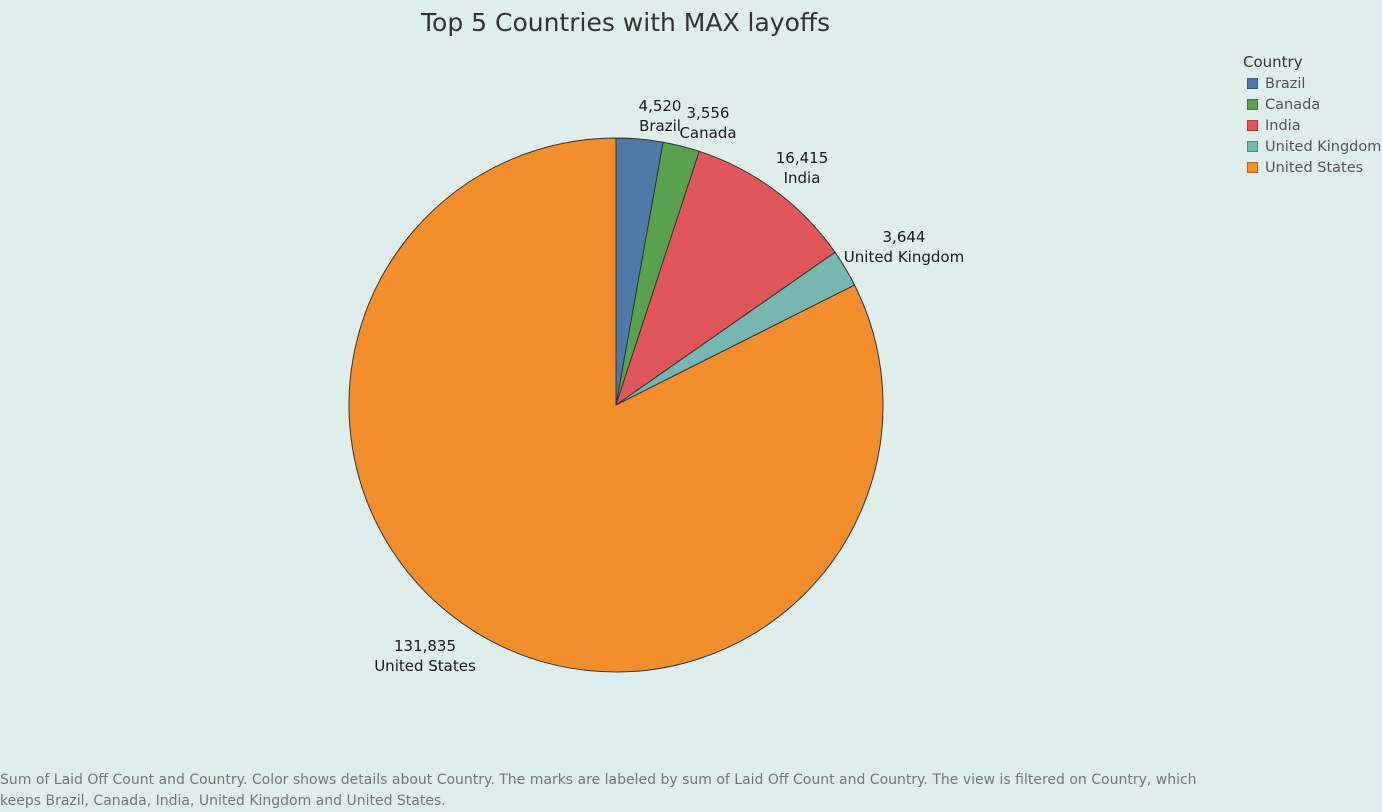 The image size is (1382, 812). I want to click on legend-item-india: India, so click(1312, 125).